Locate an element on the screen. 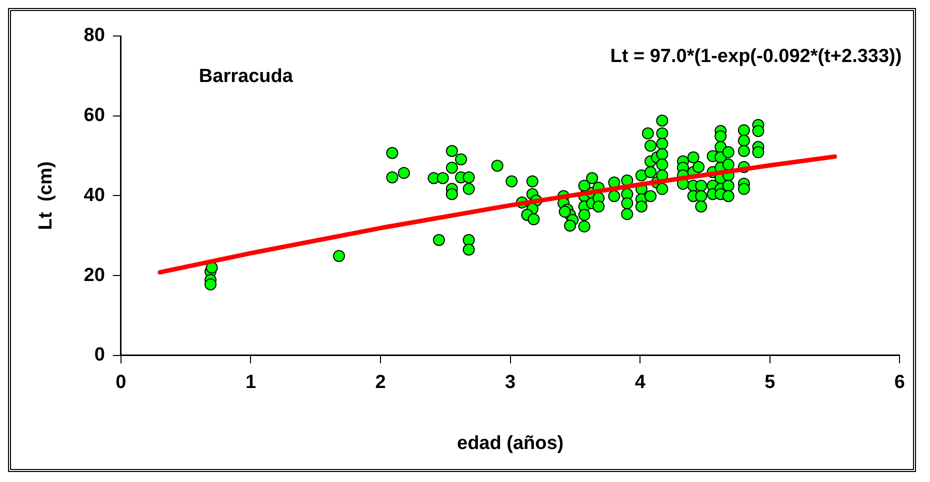 The width and height of the screenshot is (930, 482). x-axis-title: edad (años) is located at coordinates (510, 443).